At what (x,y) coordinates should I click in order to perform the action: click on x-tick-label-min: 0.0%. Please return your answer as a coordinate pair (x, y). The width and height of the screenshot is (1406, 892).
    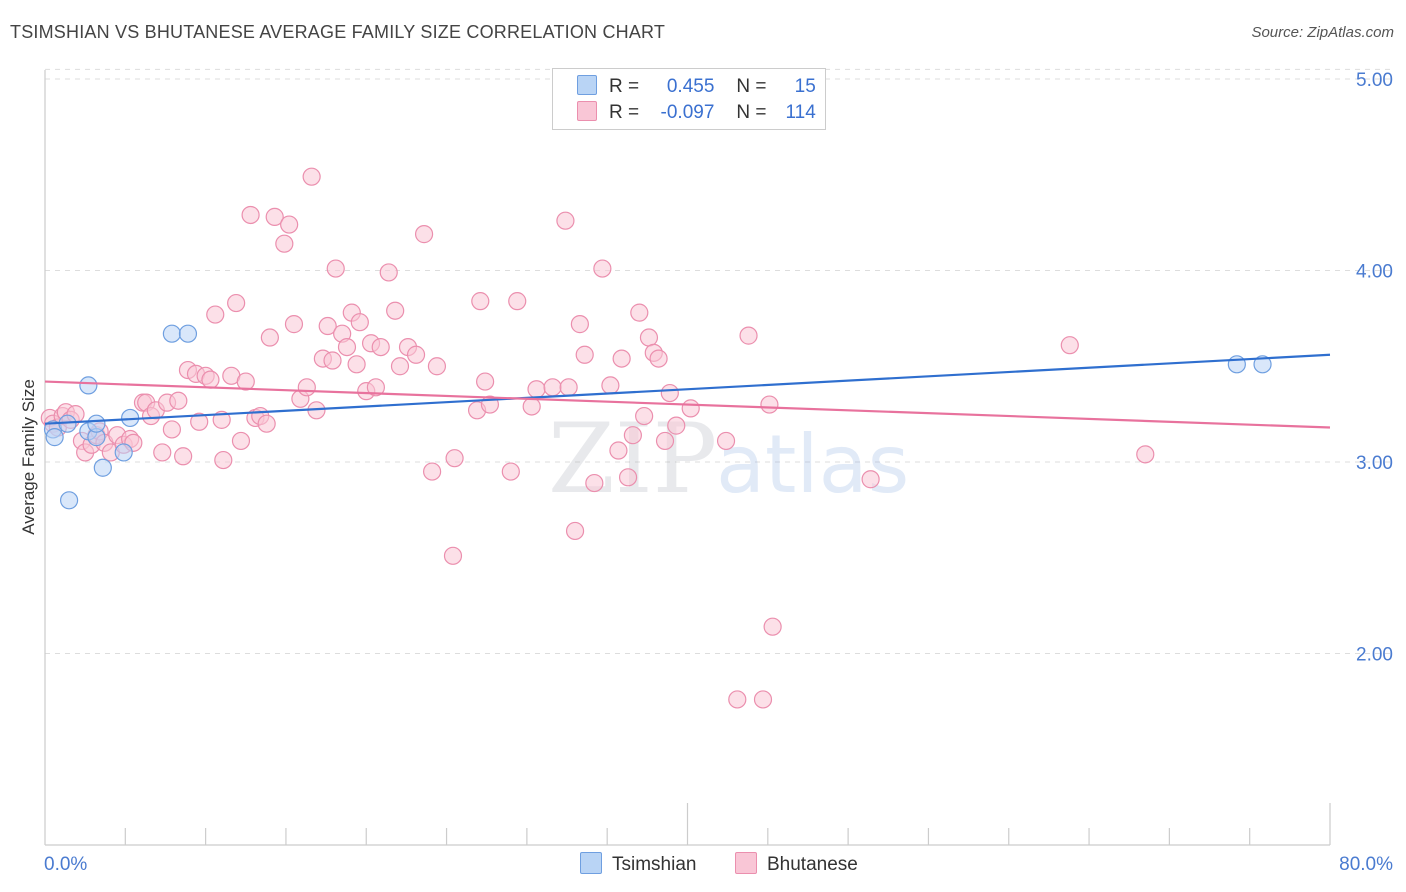
    Looking at the image, I should click on (65, 864).